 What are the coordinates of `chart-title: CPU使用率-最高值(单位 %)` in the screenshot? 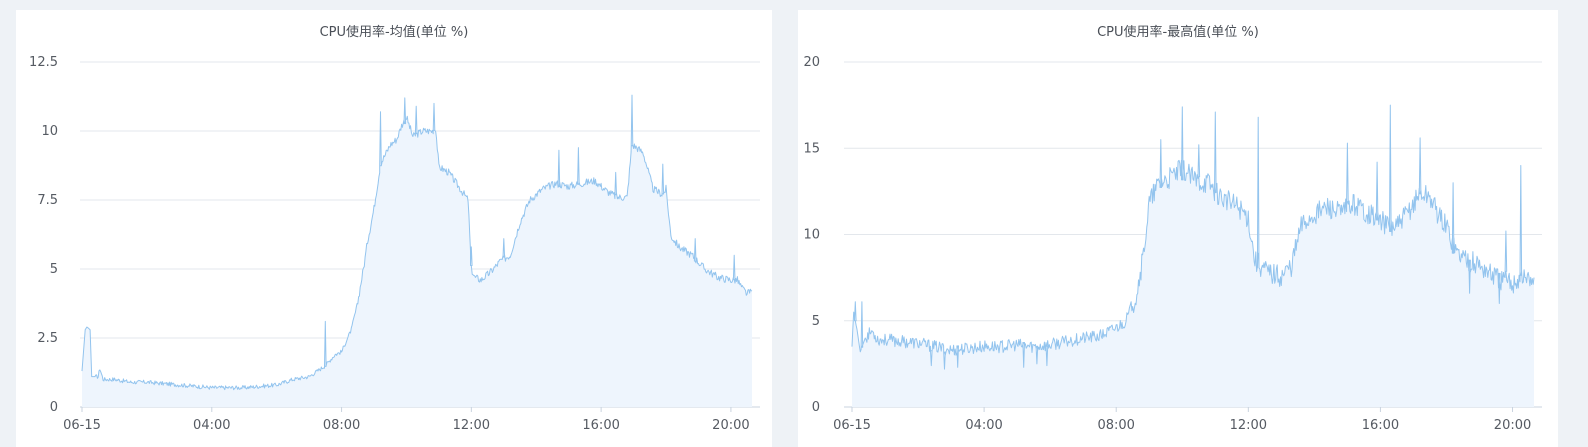 It's located at (1178, 32).